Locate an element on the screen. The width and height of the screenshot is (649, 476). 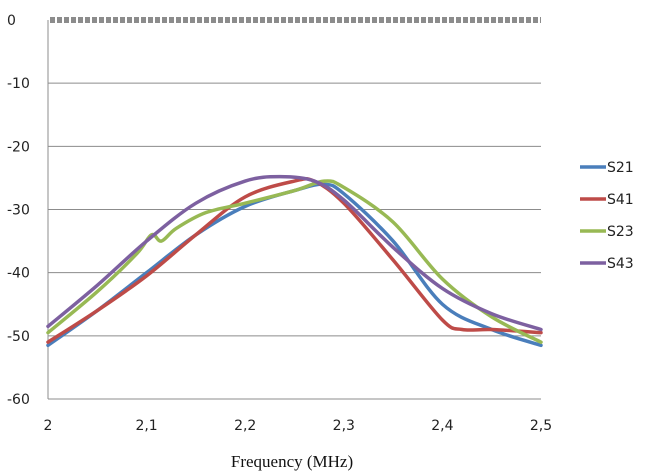
y-tick-label: -60 is located at coordinates (18, 400).